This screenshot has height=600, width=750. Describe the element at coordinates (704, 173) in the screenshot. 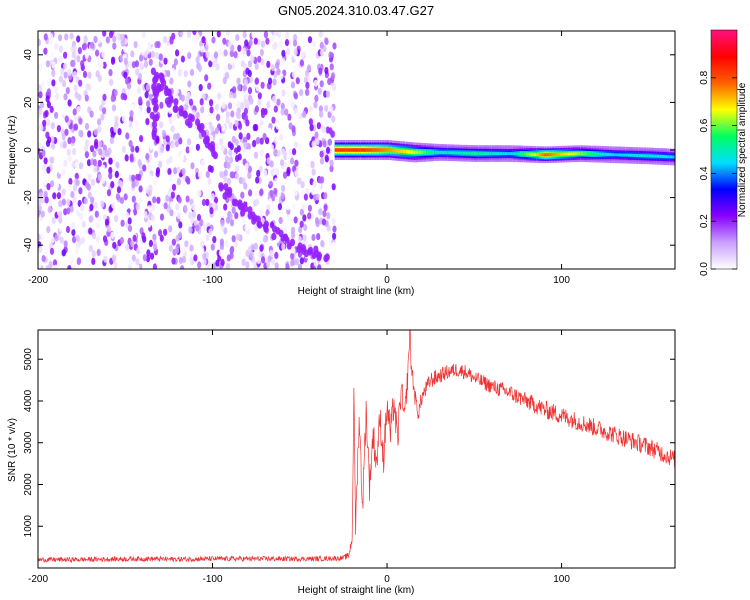

I see `colorbar-tick-label: 0.4` at that location.